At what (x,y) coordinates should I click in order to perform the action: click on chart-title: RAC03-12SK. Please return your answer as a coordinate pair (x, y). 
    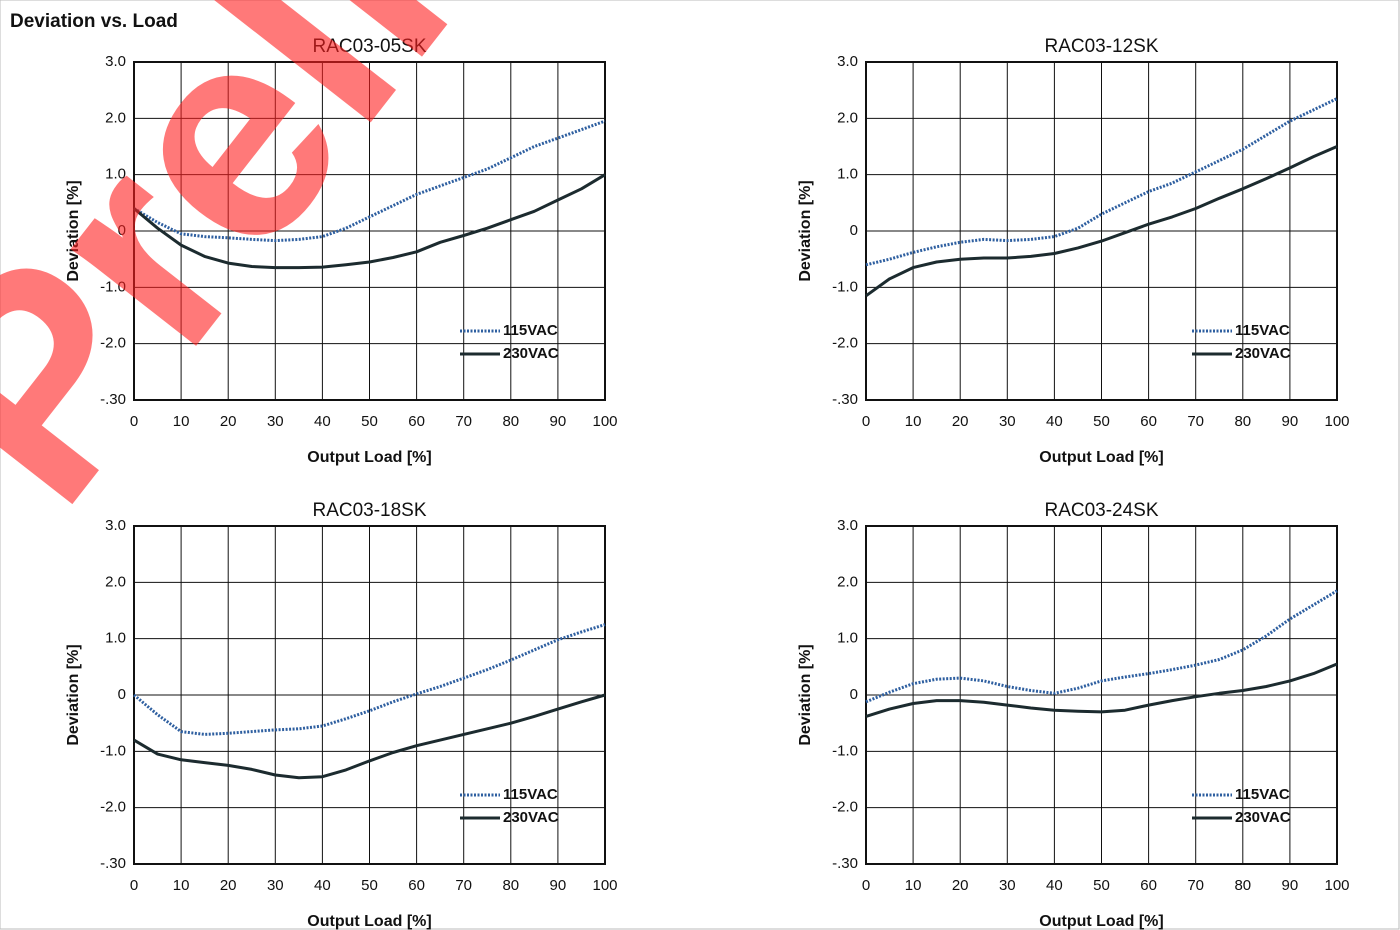
    Looking at the image, I should click on (1101, 46).